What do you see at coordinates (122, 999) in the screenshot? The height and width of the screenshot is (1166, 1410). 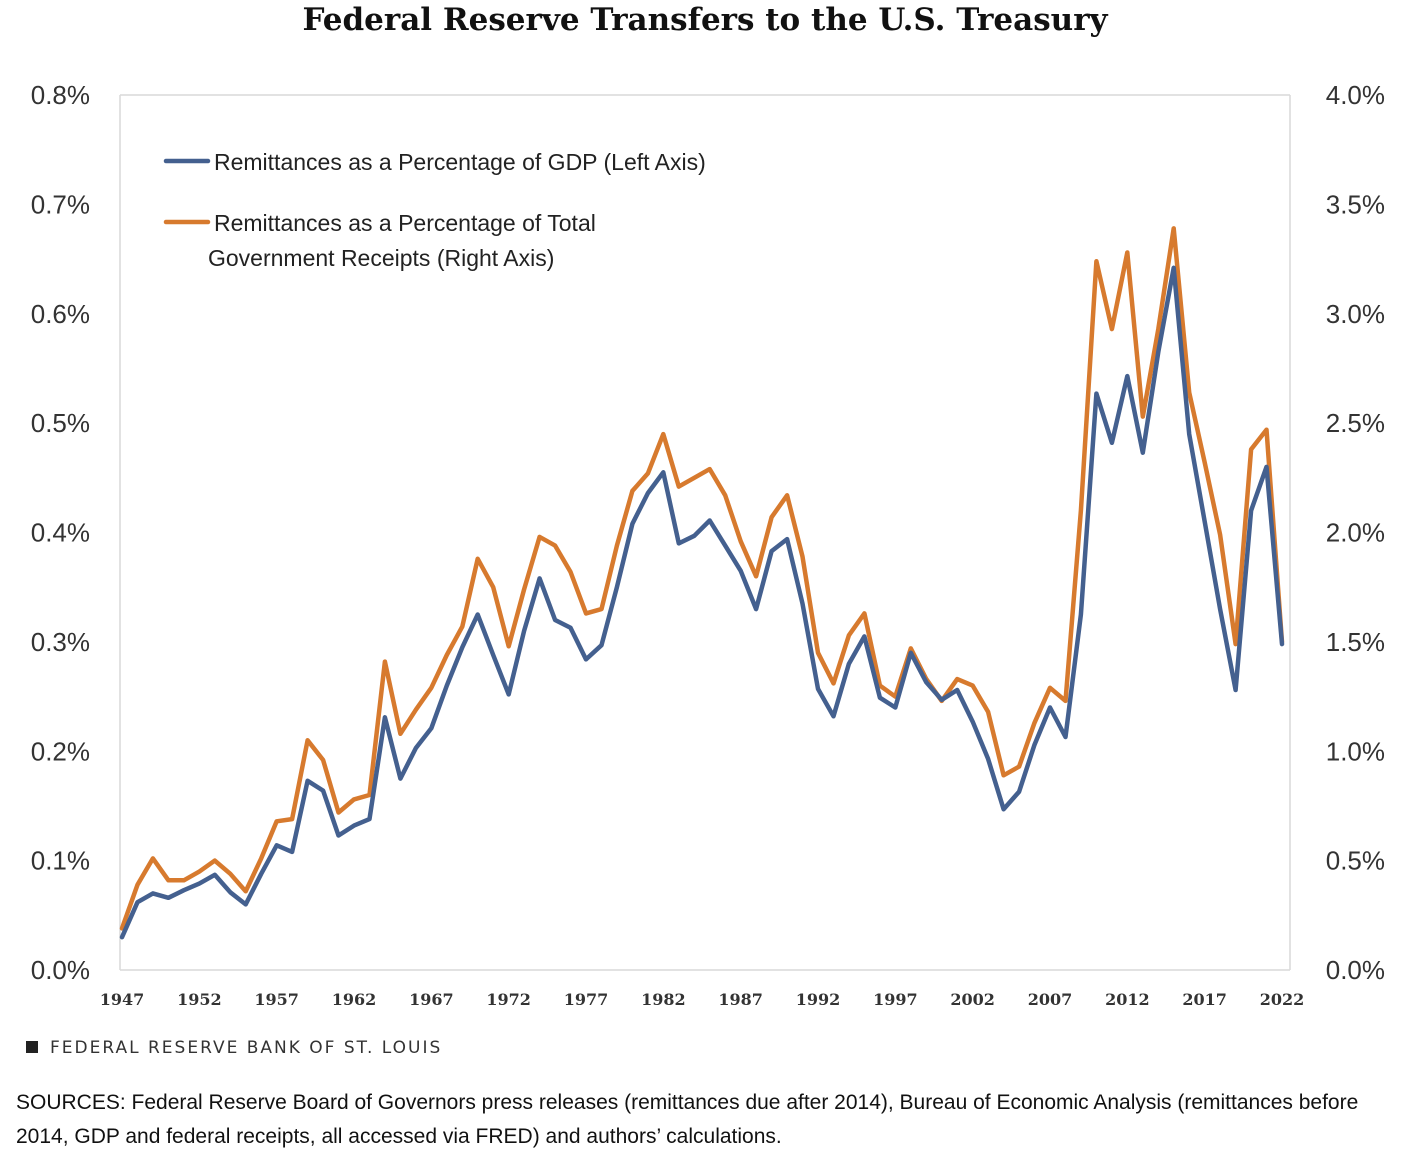 I see `x-axis-tick-label: 1947` at bounding box center [122, 999].